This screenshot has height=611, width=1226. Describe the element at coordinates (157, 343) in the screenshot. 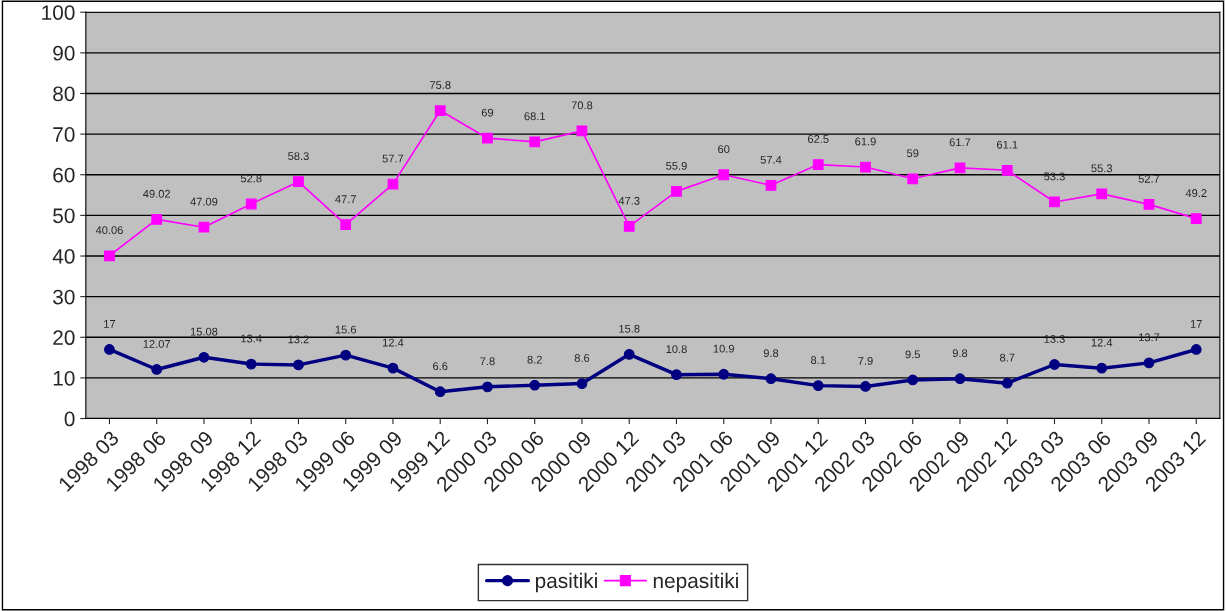

I see `data-label: 12.07` at that location.